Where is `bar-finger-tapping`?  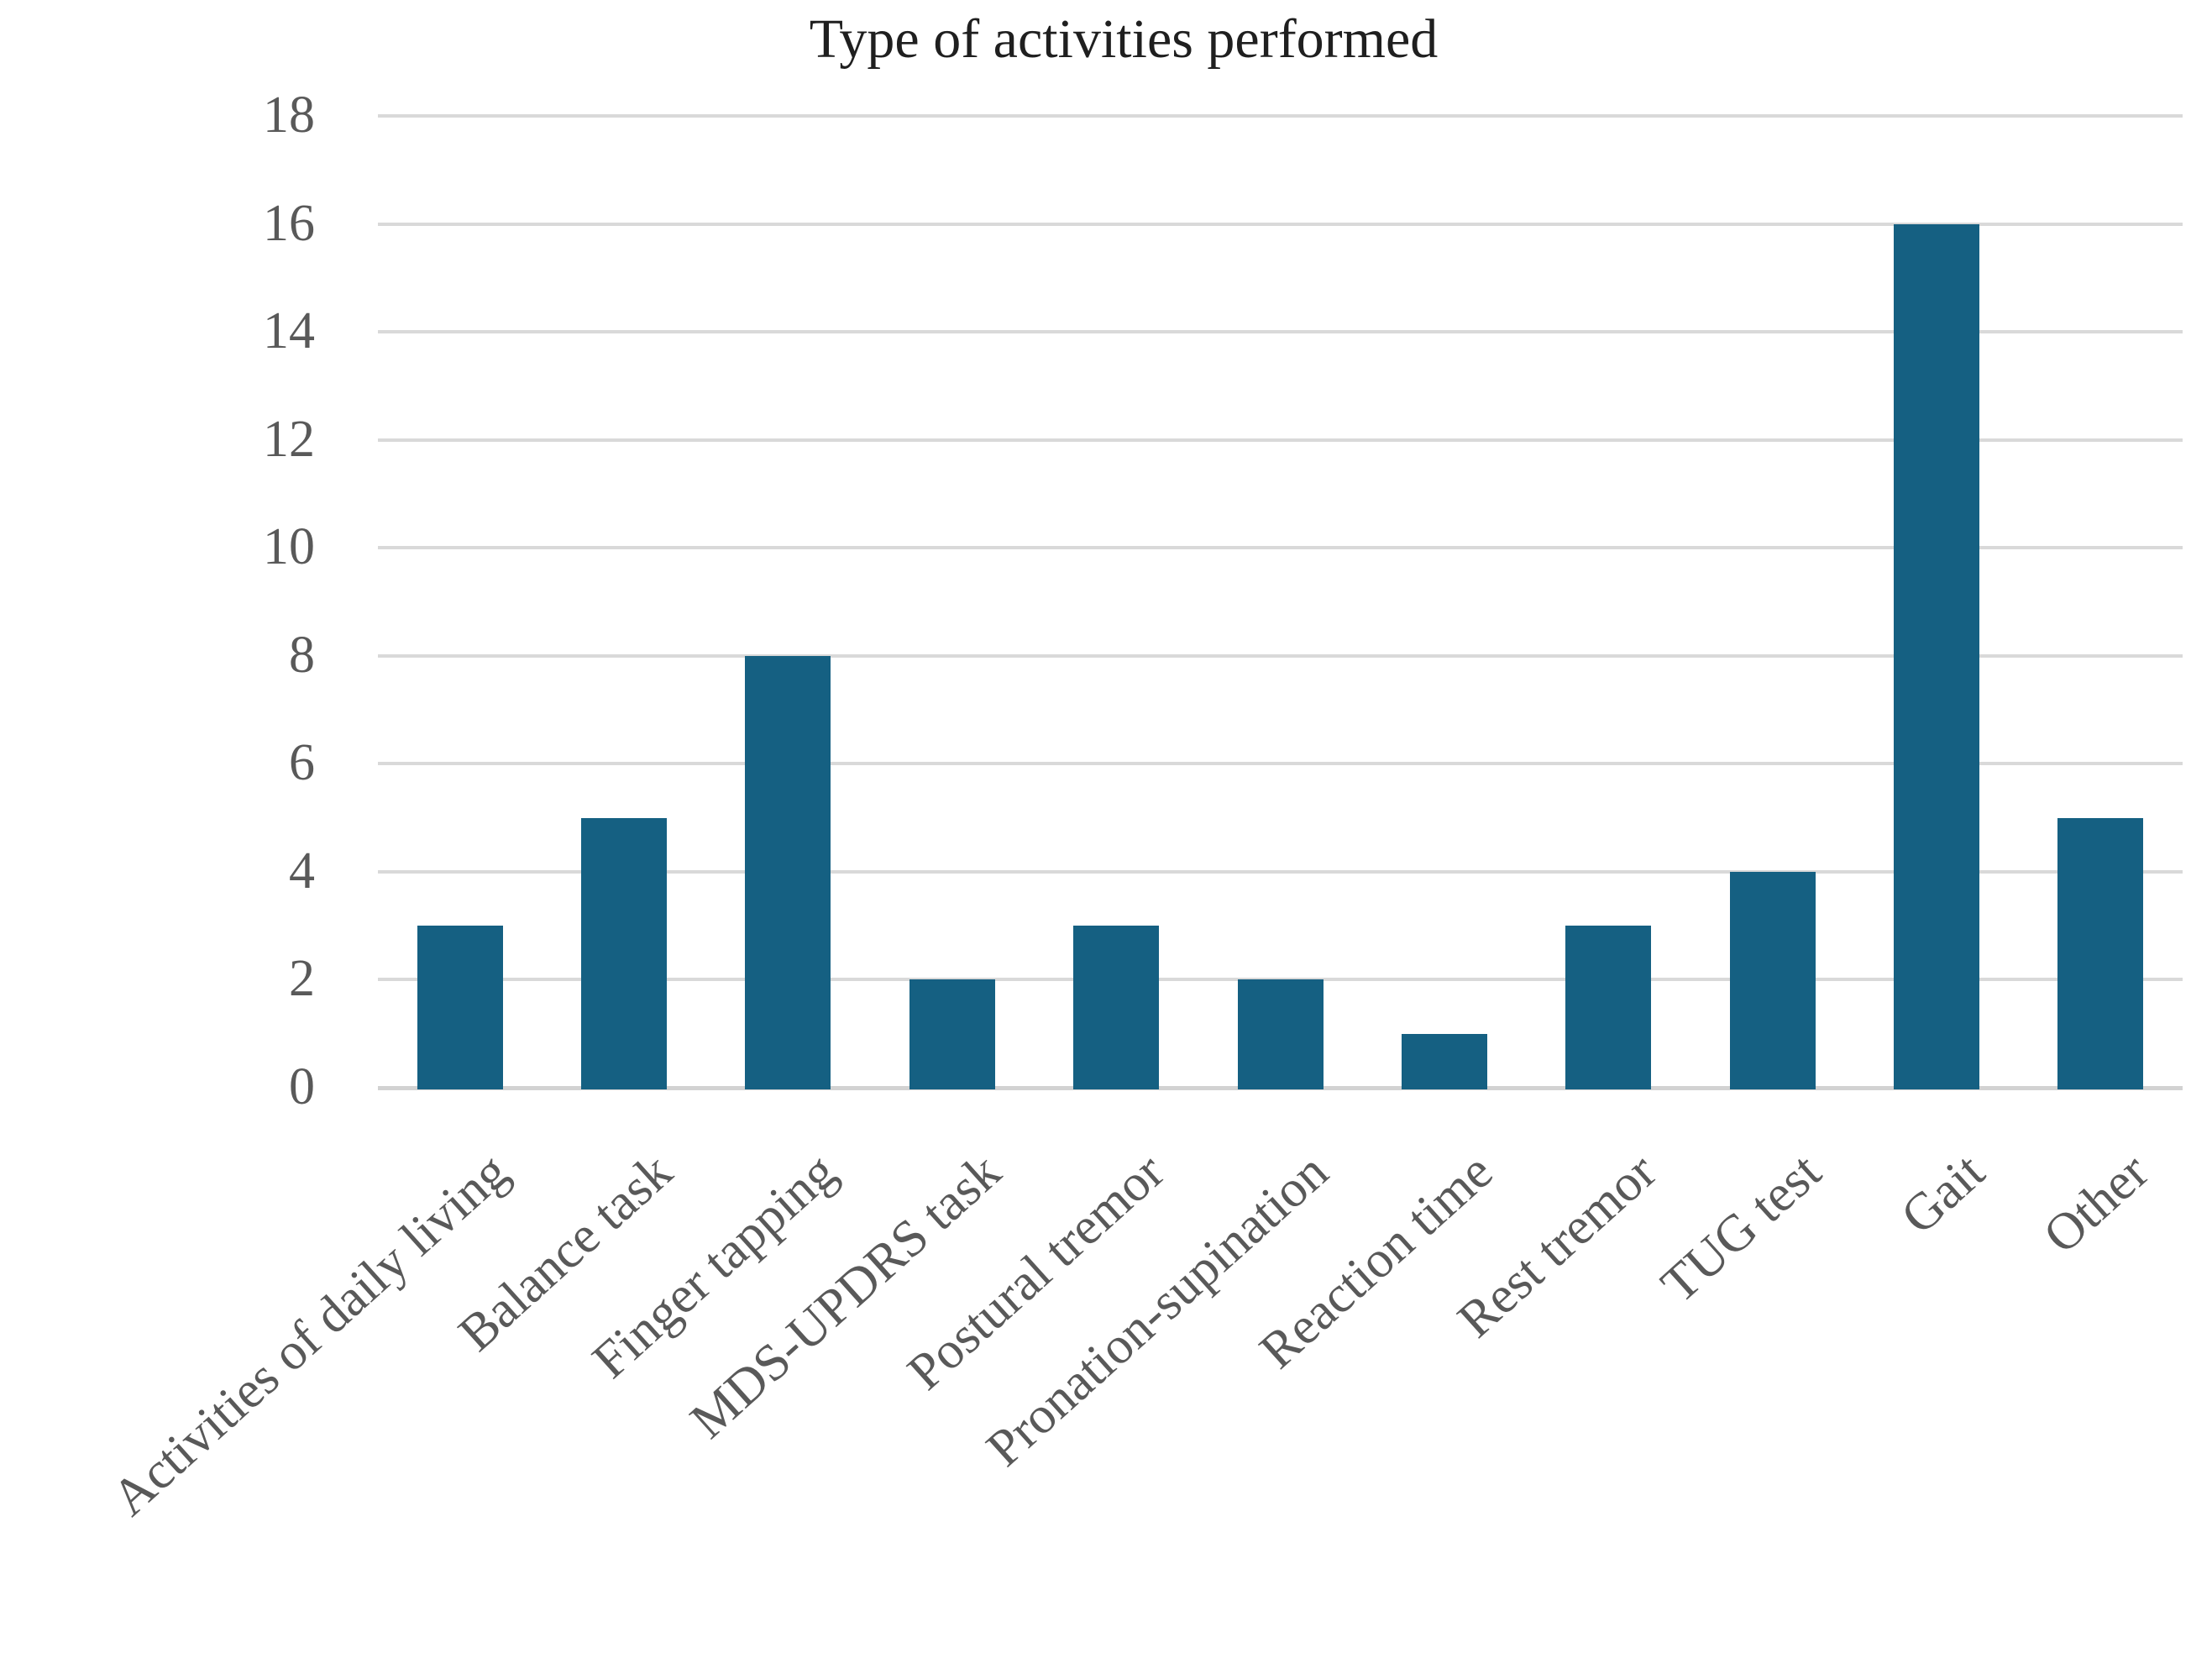
bar-finger-tapping is located at coordinates (788, 872).